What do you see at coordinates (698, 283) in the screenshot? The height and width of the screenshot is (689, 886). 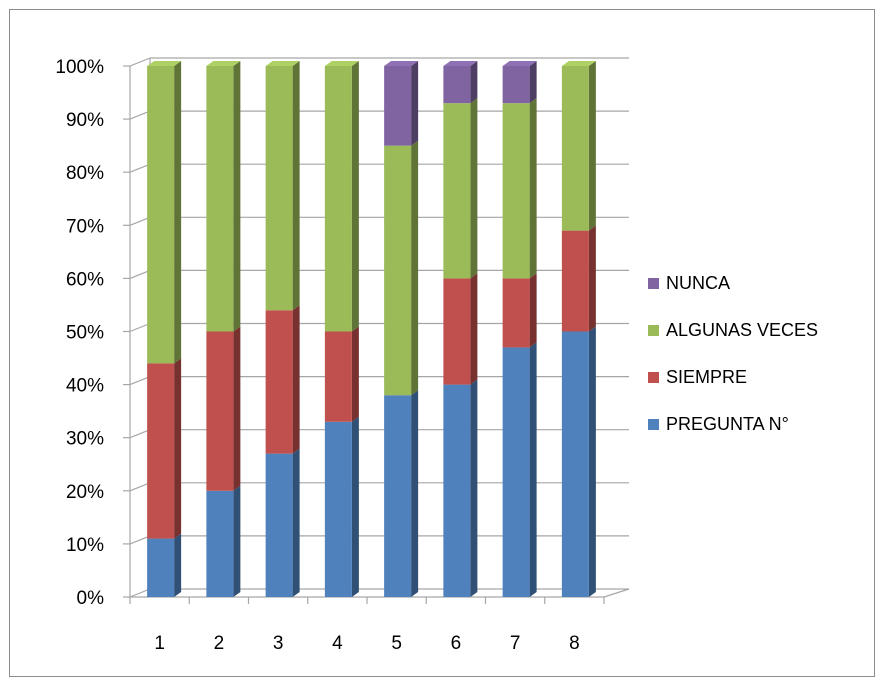 I see `legend-label: NUNCA` at bounding box center [698, 283].